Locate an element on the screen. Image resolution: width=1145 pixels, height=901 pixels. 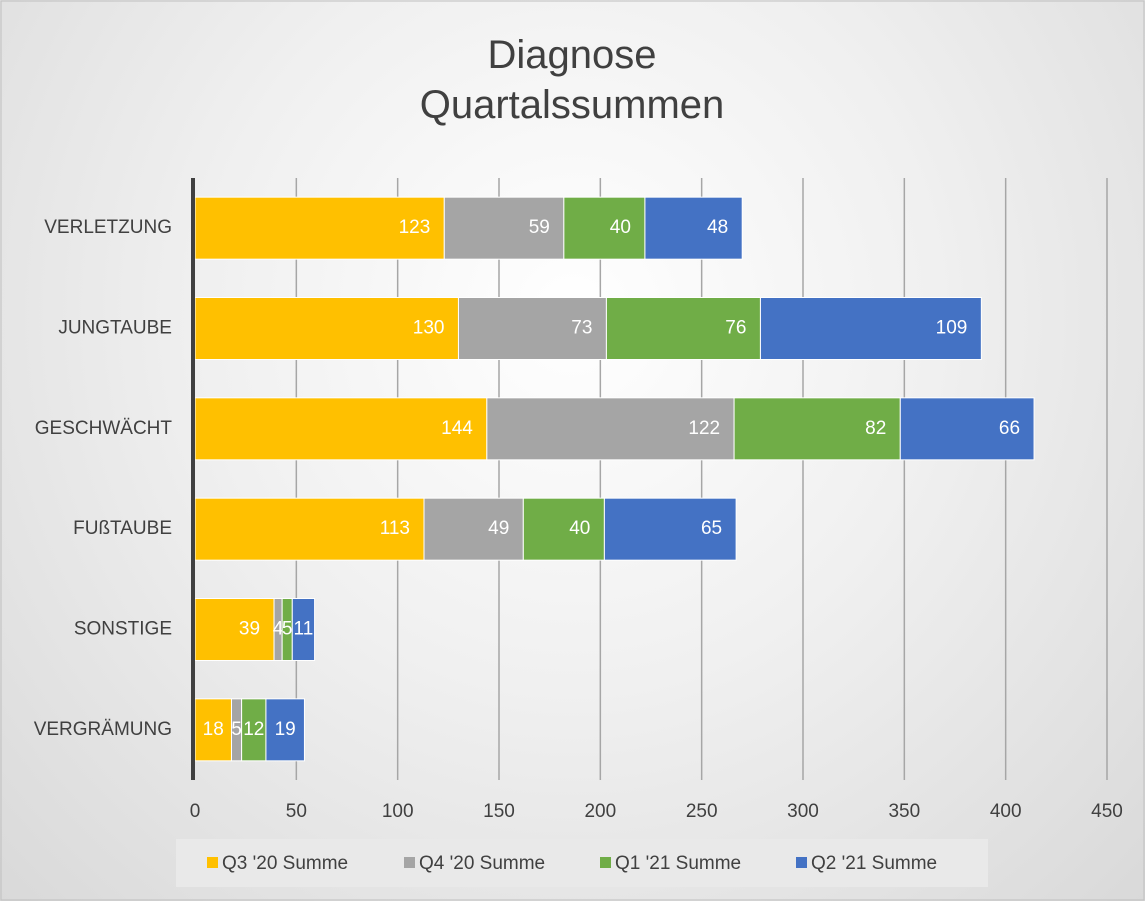
x-tick-label: 100 is located at coordinates (398, 811).